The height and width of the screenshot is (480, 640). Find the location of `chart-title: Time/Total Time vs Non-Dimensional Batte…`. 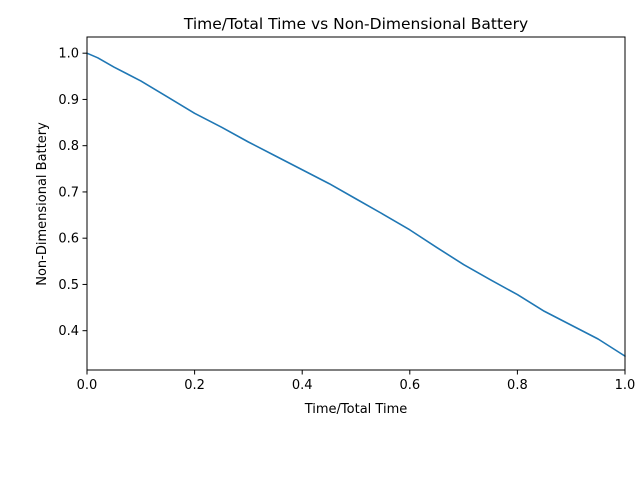

chart-title: Time/Total Time vs Non-Dimensional Batte… is located at coordinates (355, 24).